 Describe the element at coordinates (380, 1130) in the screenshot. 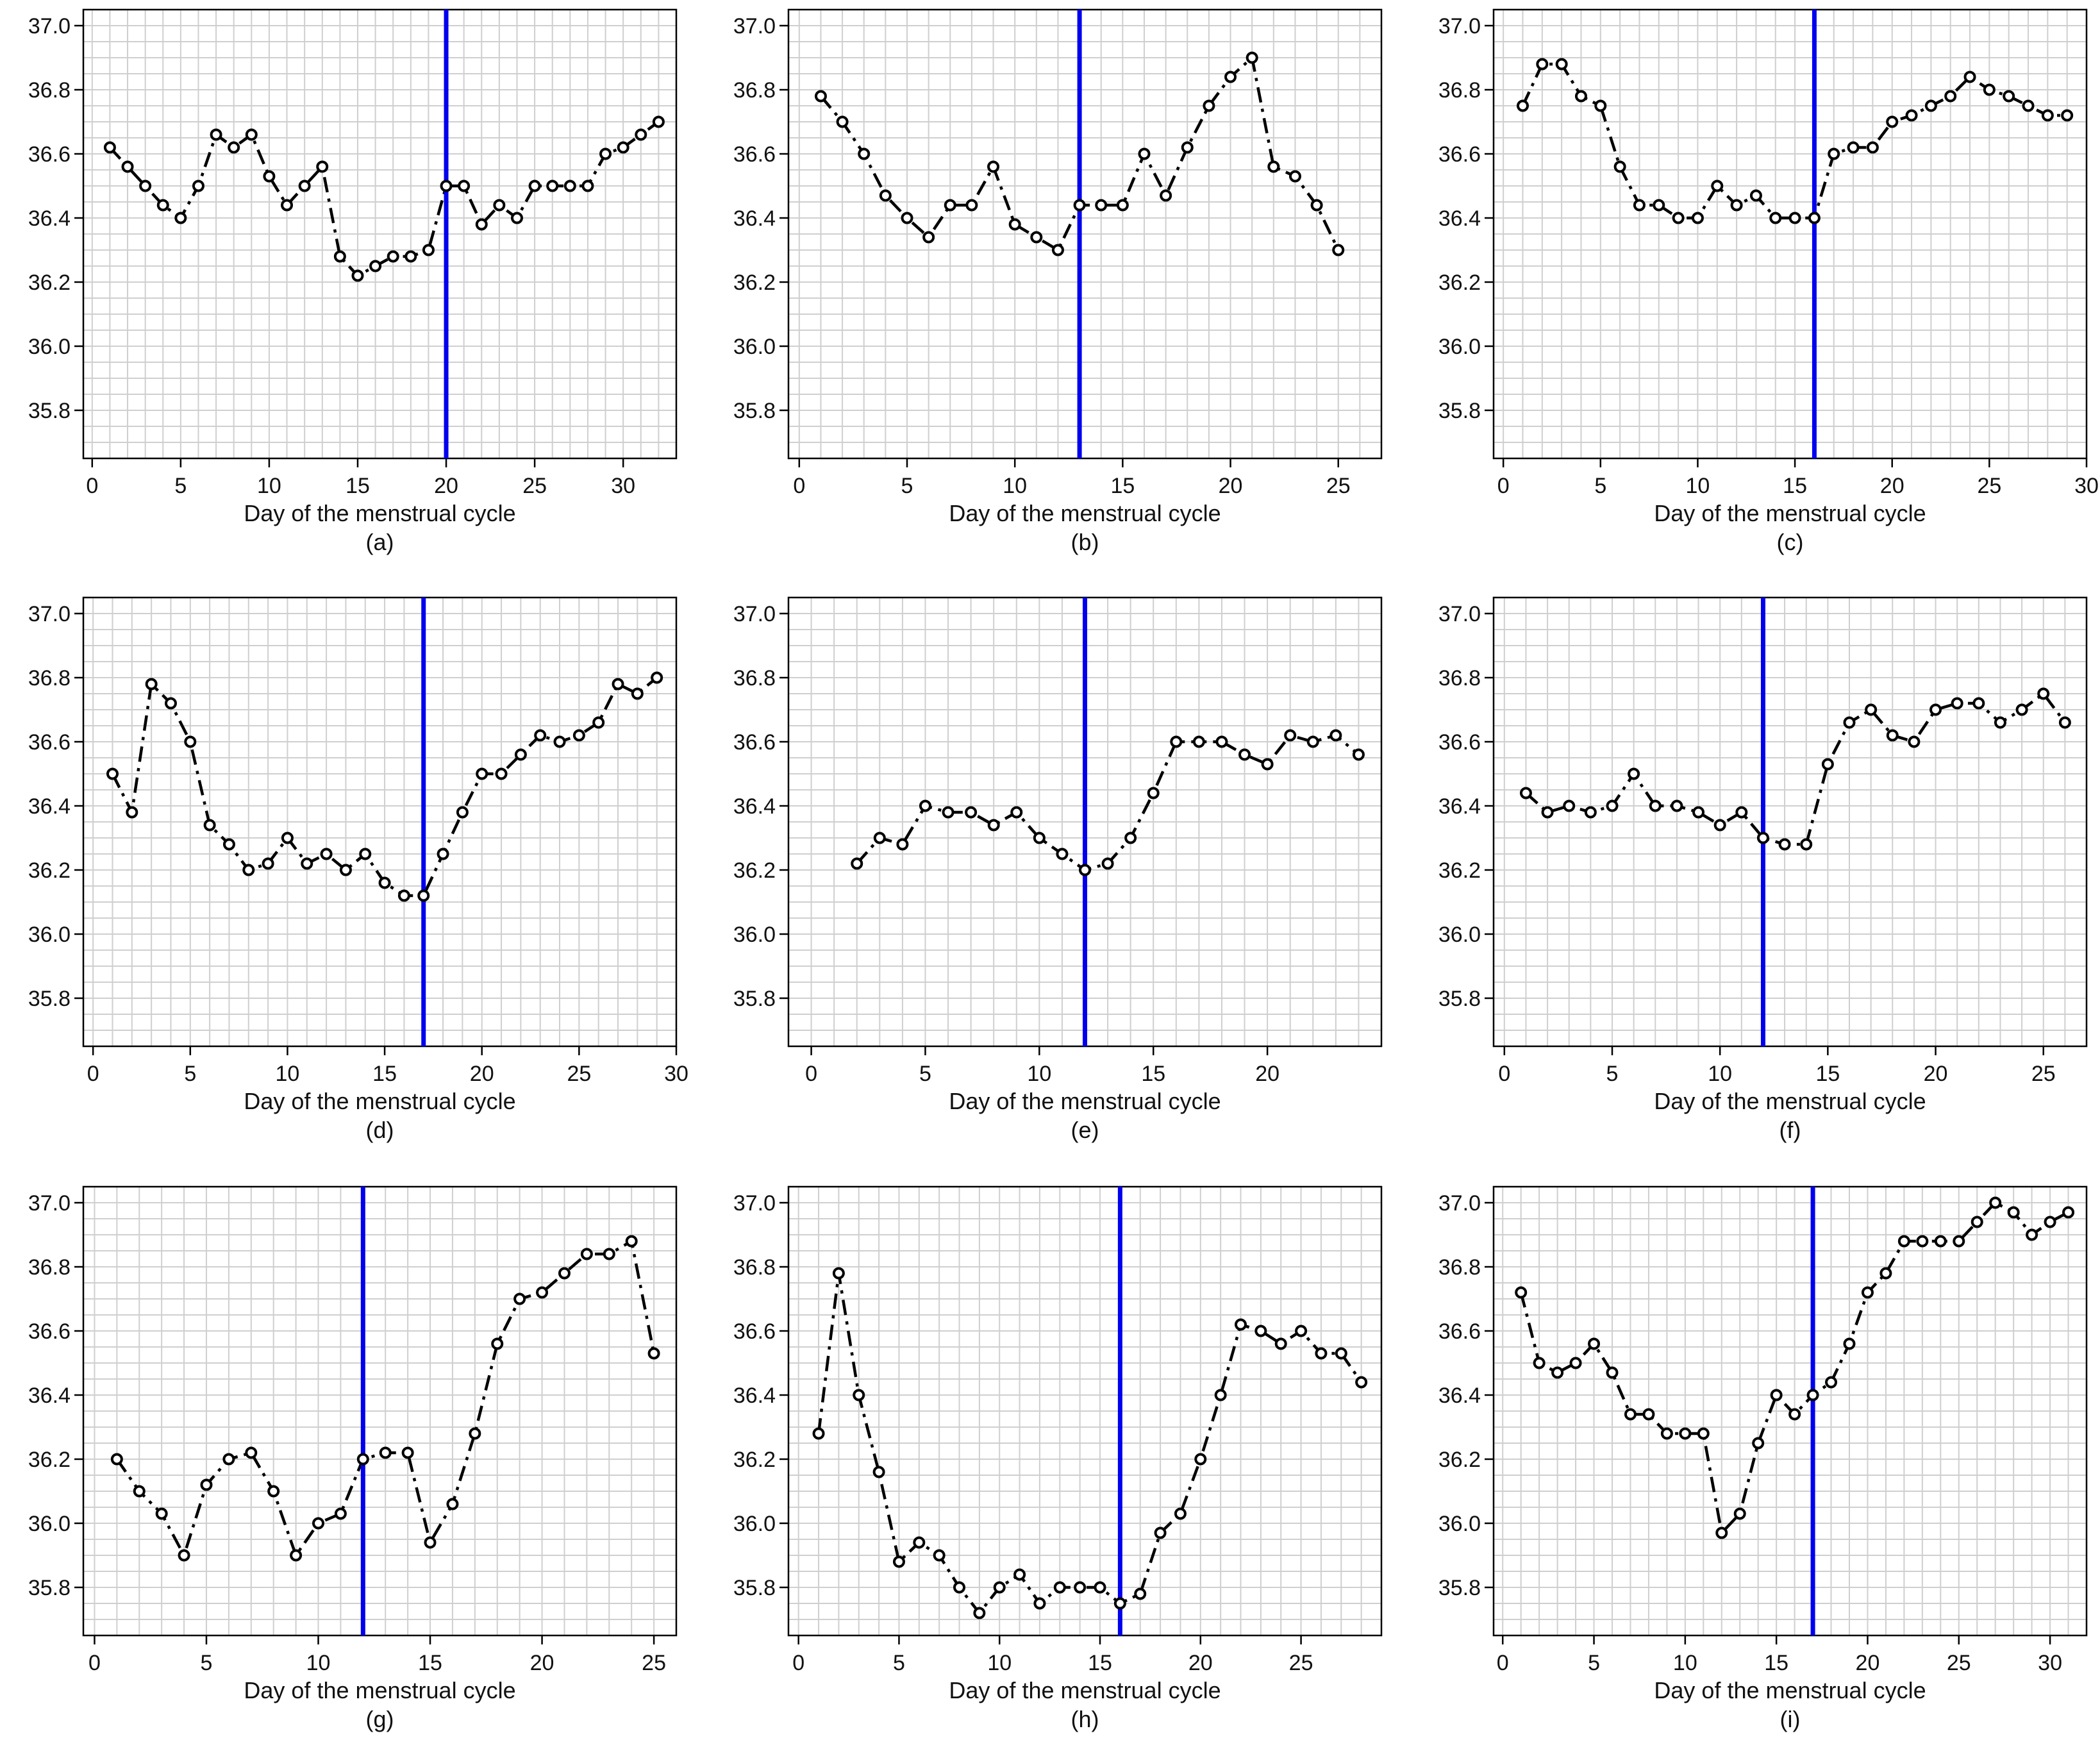

I see `panel-label: (d)` at that location.